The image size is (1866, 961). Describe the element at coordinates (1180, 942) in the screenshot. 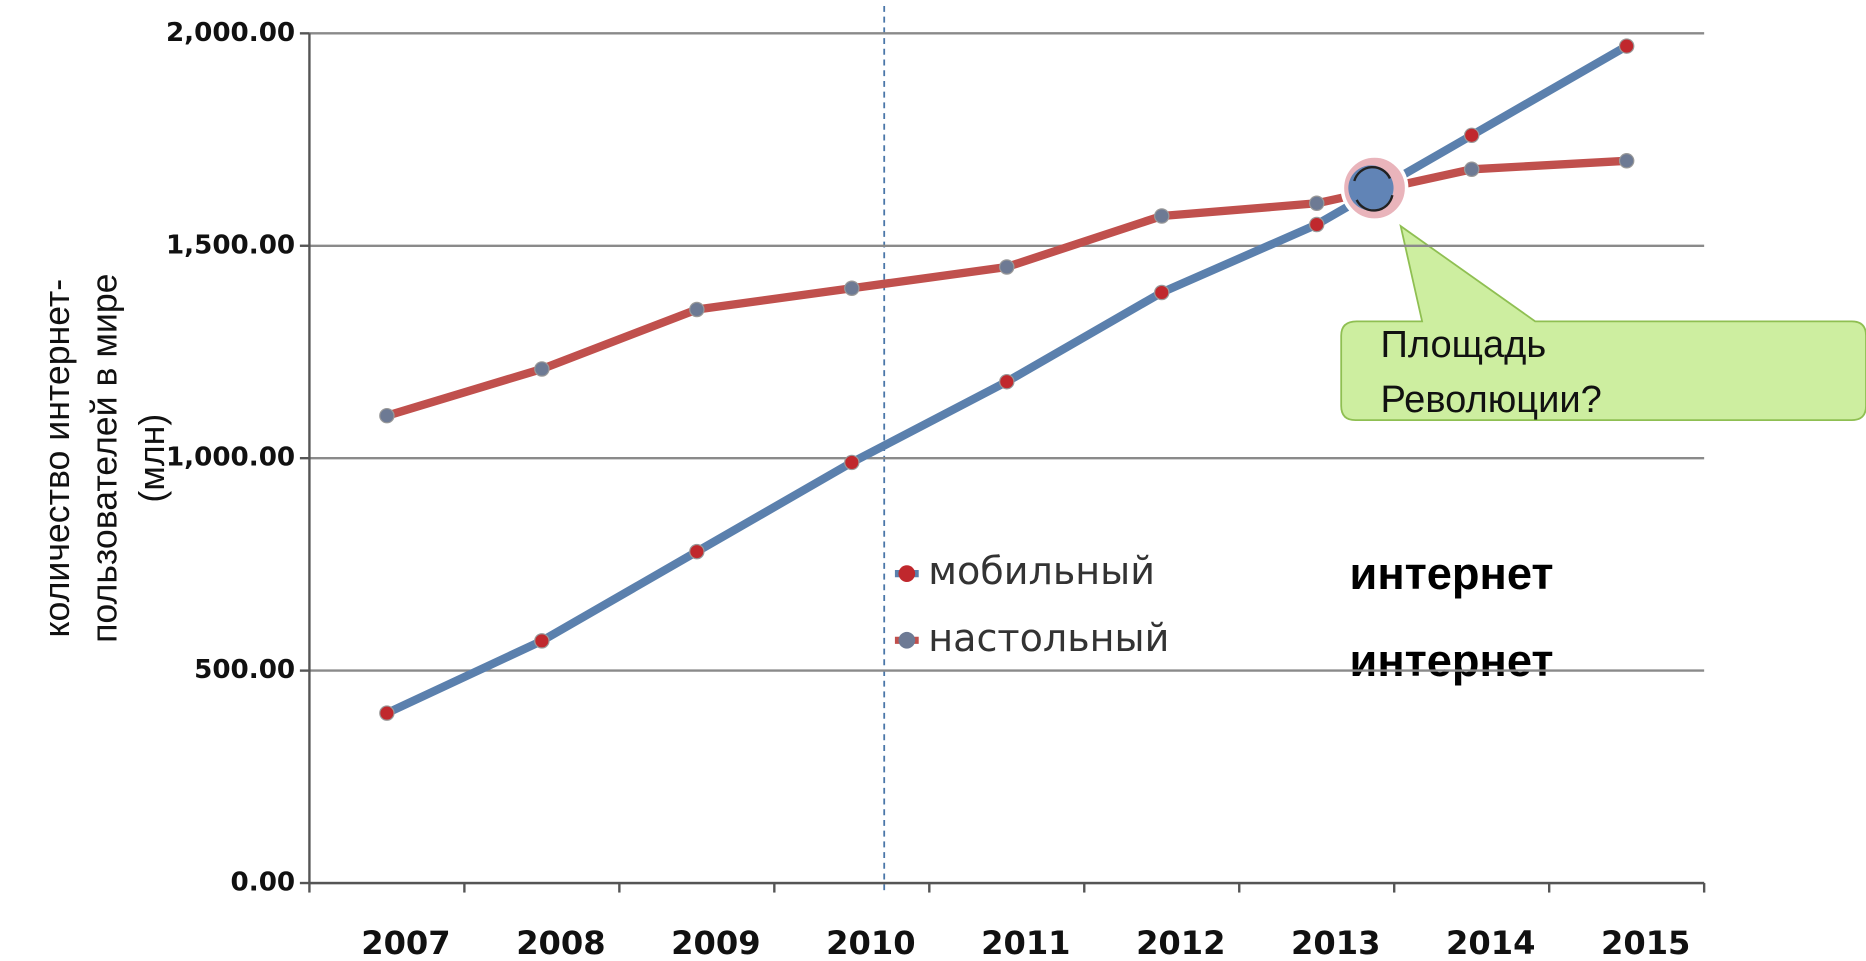

I see `x-tick-label: 2012` at that location.